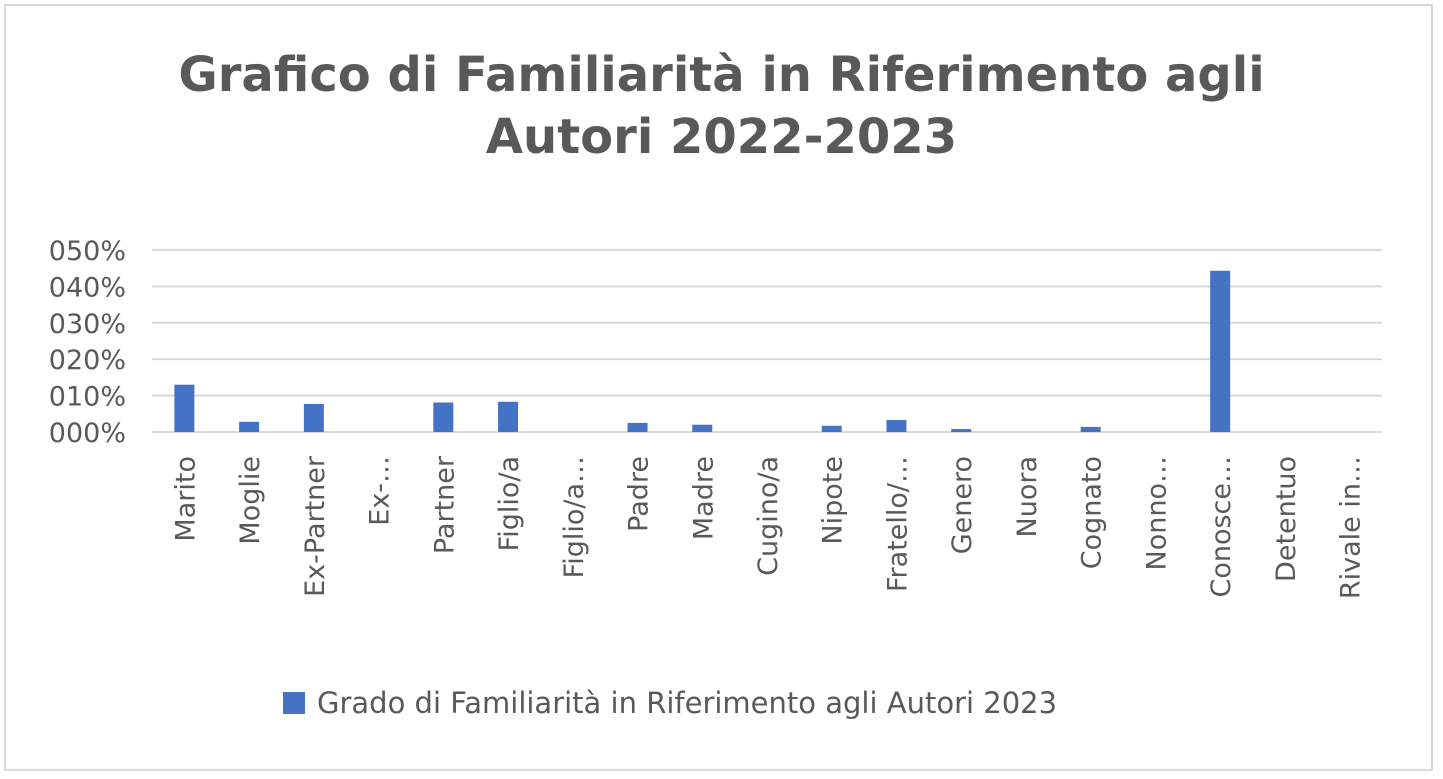 The image size is (1443, 779). What do you see at coordinates (444, 504) in the screenshot?
I see `x-category-label: Partner` at bounding box center [444, 504].